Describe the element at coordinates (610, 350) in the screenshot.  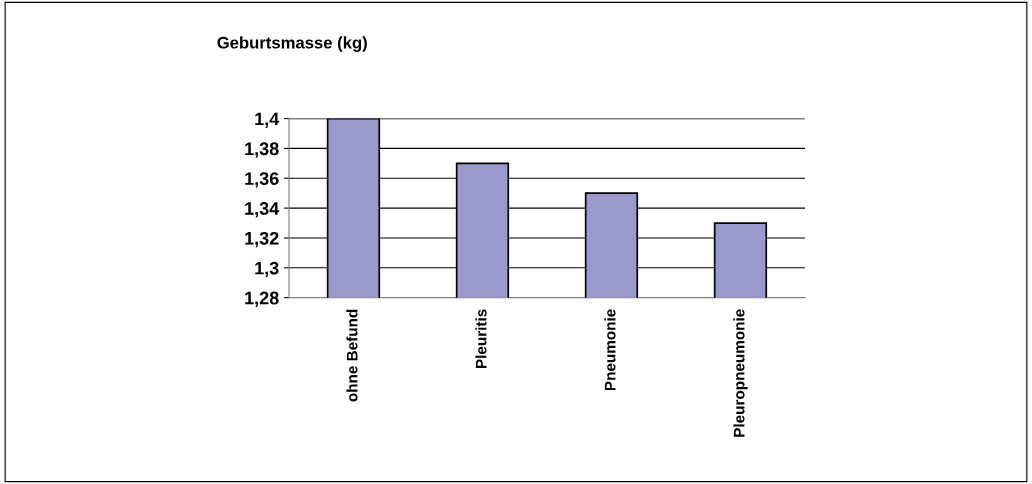
I see `x-tick-label: Pneumonie` at that location.